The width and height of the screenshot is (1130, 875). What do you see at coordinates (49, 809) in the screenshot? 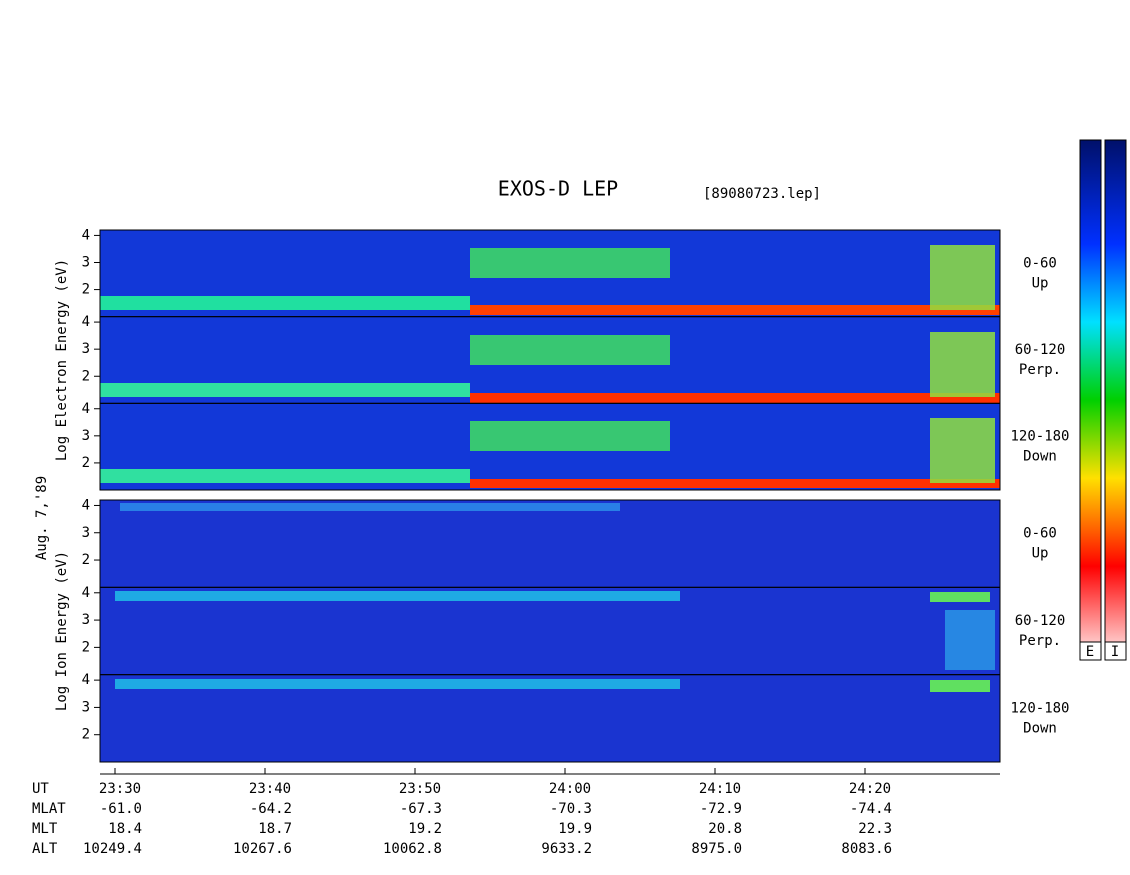
I see `orbit-label: MLAT` at bounding box center [49, 809].